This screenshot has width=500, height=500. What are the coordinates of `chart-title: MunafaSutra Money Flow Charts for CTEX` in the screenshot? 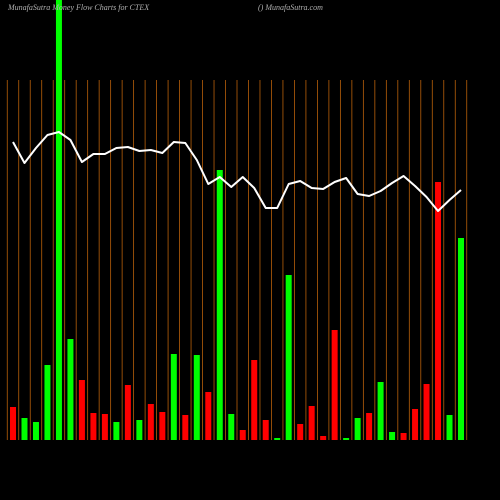 It's located at (78, 7).